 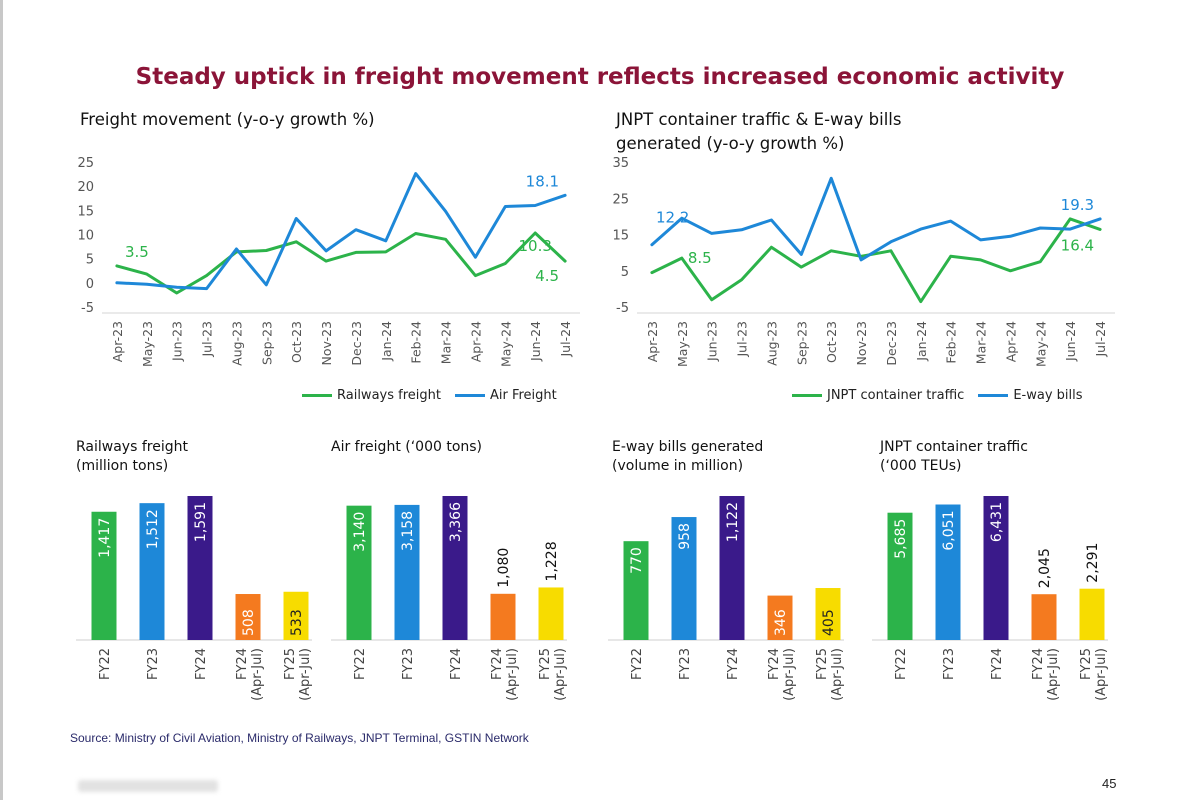 What do you see at coordinates (408, 664) in the screenshot?
I see `air-category-label-1: FY23` at bounding box center [408, 664].